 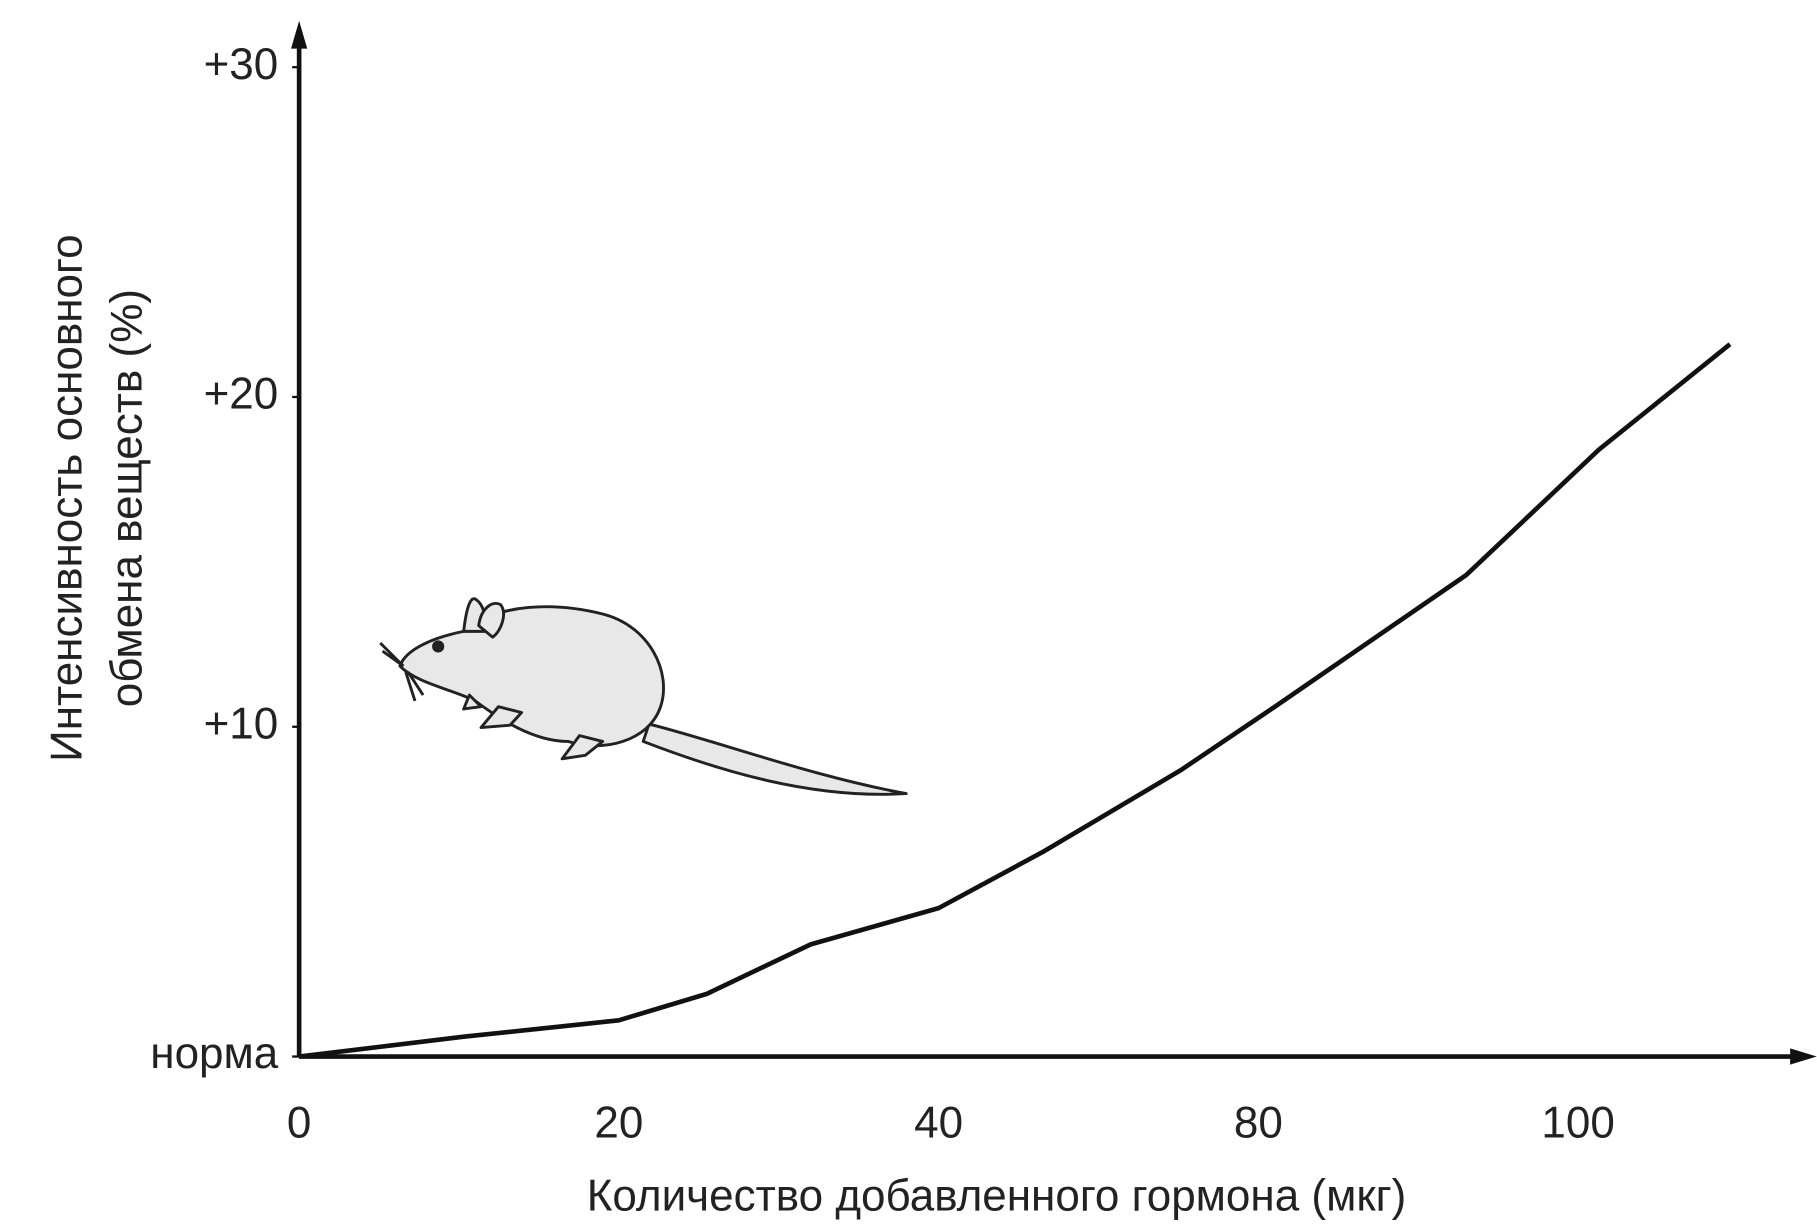 I want to click on y-tick-label: норма, so click(x=214, y=1053).